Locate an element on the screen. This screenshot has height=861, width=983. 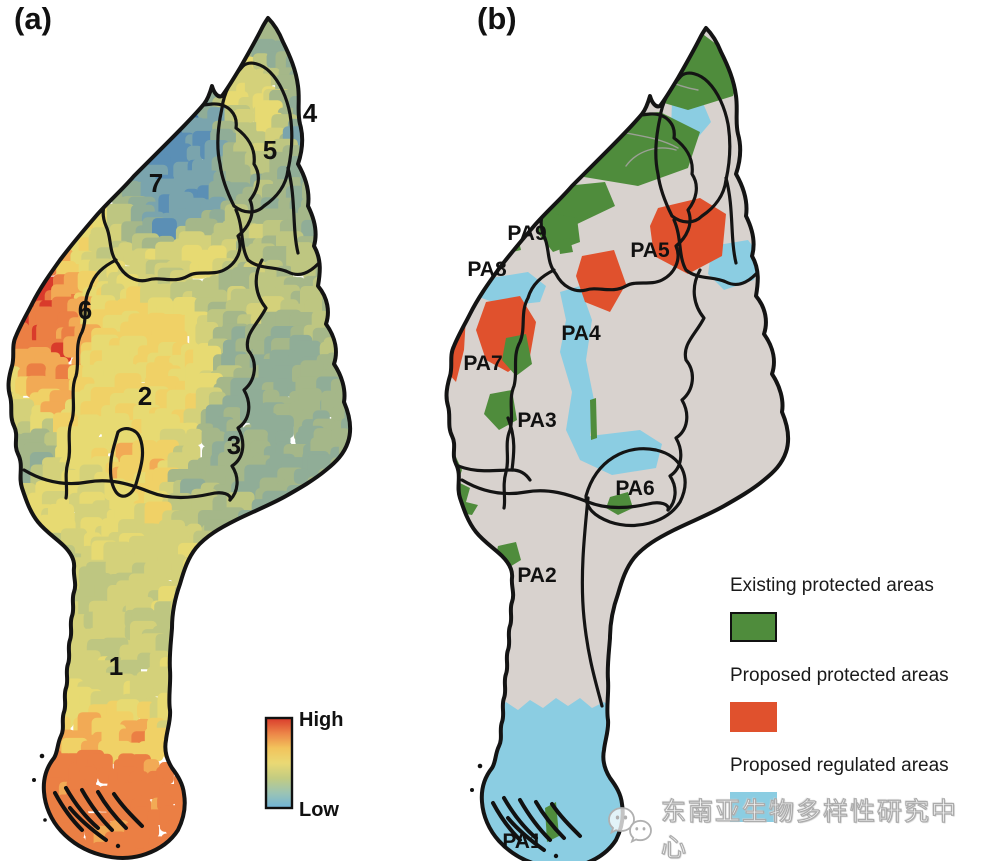
colorbar-high-label: High is located at coordinates (321, 720).